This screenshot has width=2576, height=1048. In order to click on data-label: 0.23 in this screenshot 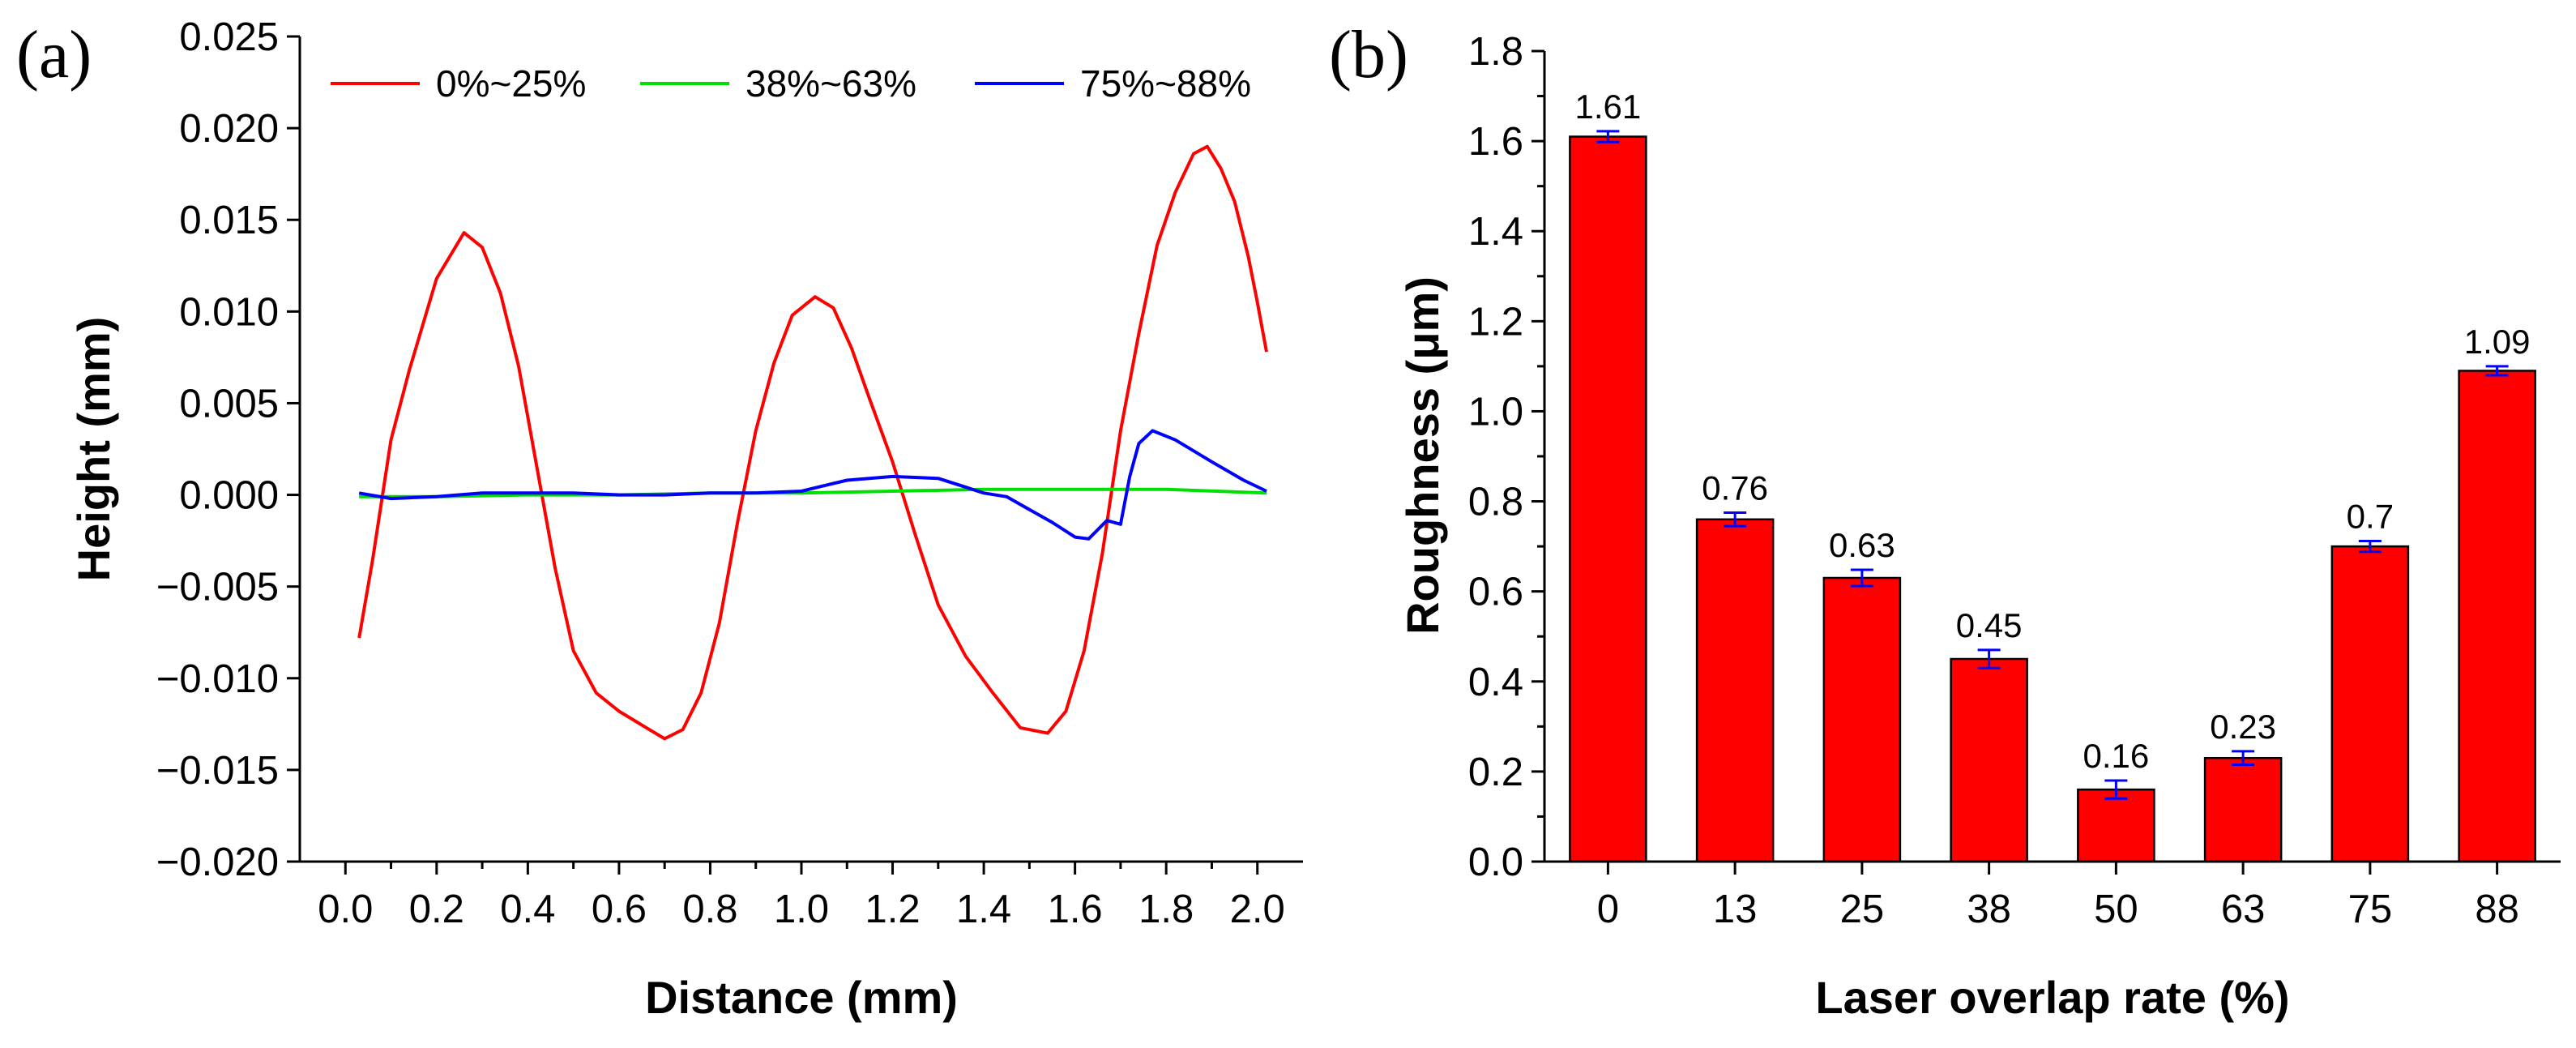, I will do `click(2243, 727)`.